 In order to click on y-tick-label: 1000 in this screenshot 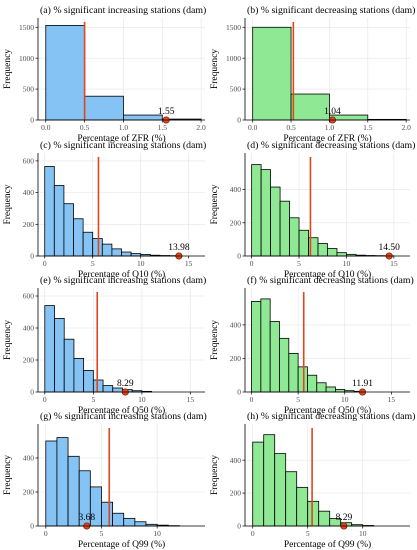, I will do `click(233, 58)`.